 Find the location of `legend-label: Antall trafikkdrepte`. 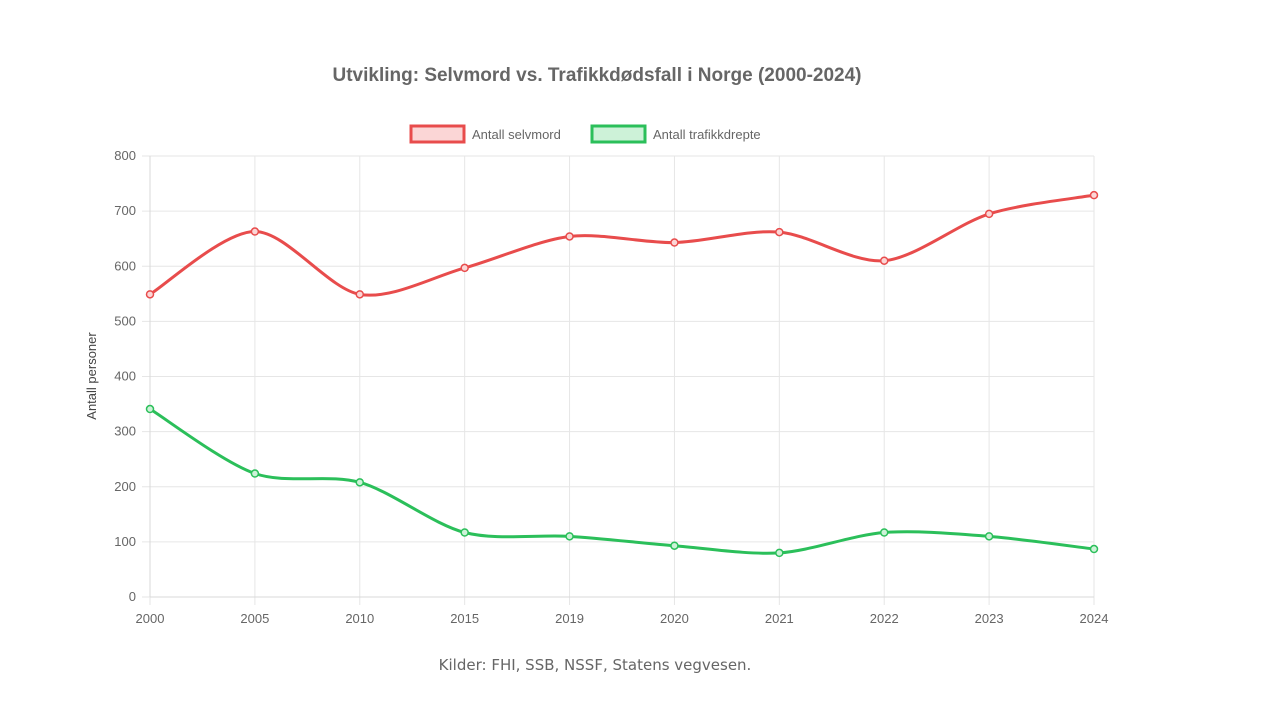

legend-label: Antall trafikkdrepte is located at coordinates (707, 134).